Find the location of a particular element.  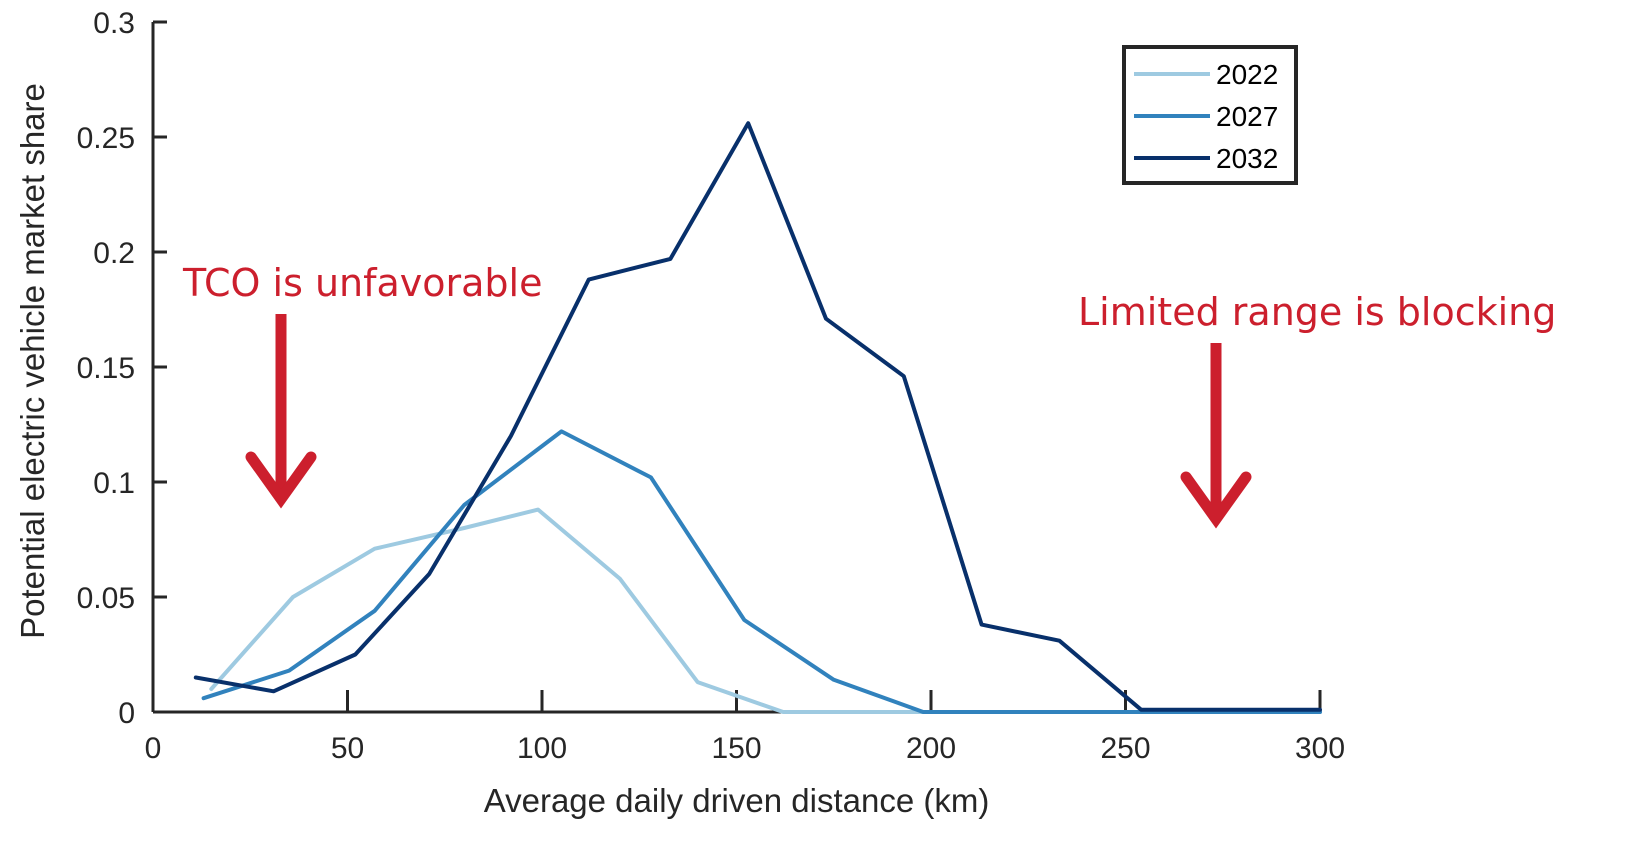

x-tick-label: 100 is located at coordinates (542, 748).